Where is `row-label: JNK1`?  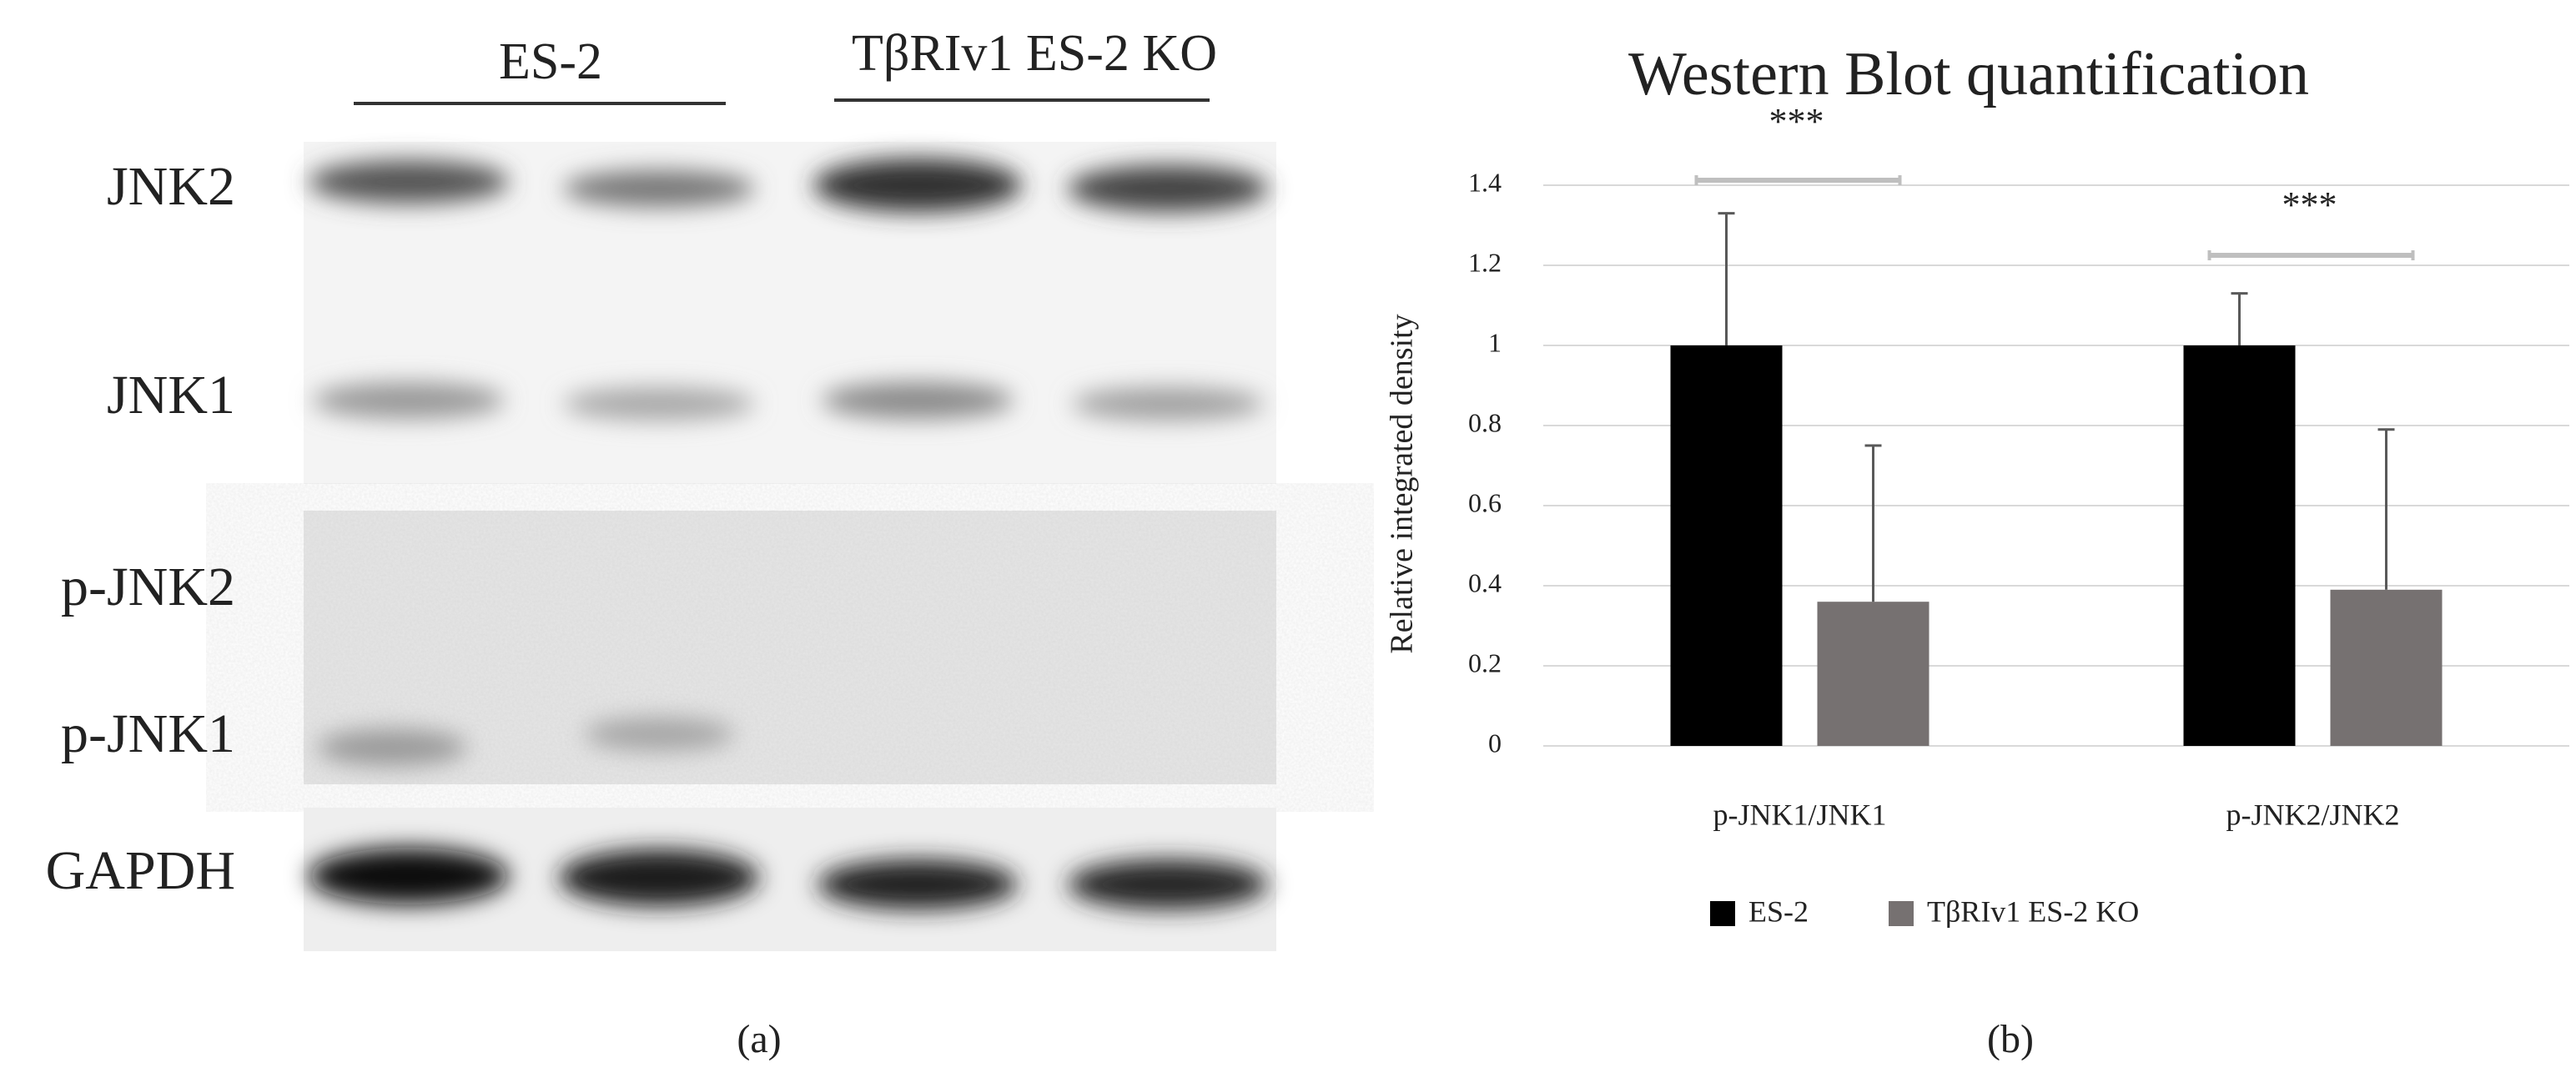 row-label: JNK1 is located at coordinates (171, 395).